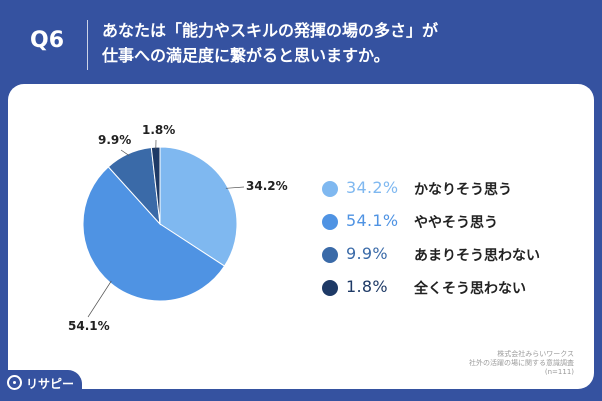 This screenshot has width=602, height=401. I want to click on brand-logo: リサピー, so click(41, 385).